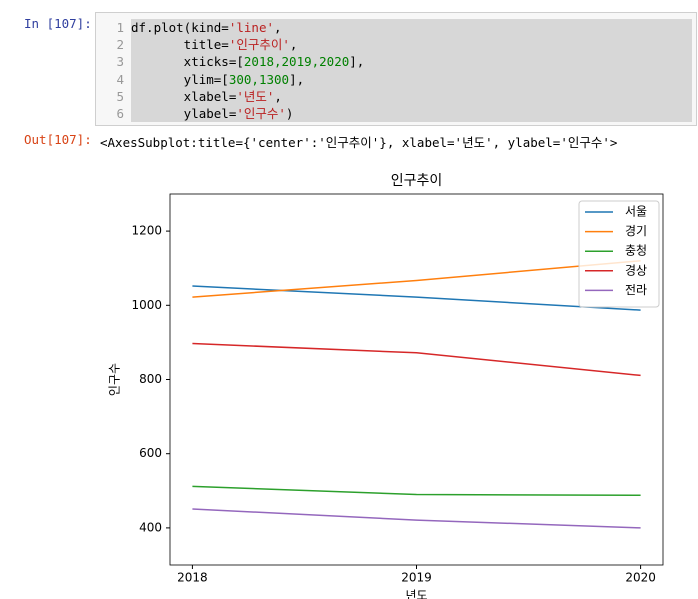 The image size is (698, 599). What do you see at coordinates (259, 45) in the screenshot?
I see `code-token: '인구추이'` at bounding box center [259, 45].